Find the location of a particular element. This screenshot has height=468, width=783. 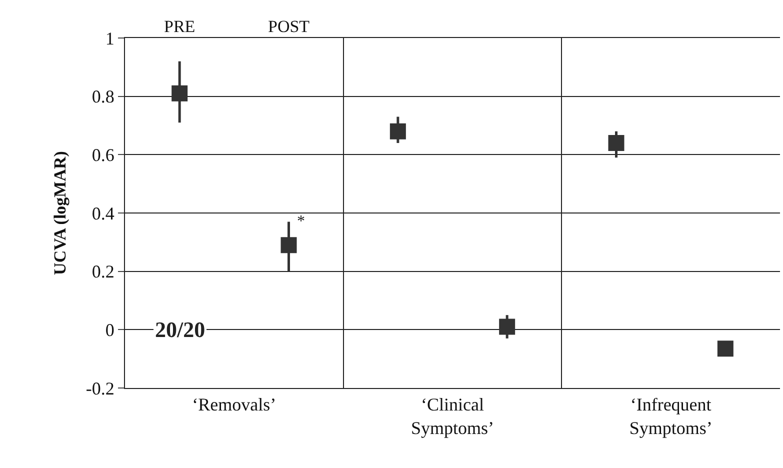

x-tick-label: ‘Infrequent Symptoms’ is located at coordinates (670, 416).